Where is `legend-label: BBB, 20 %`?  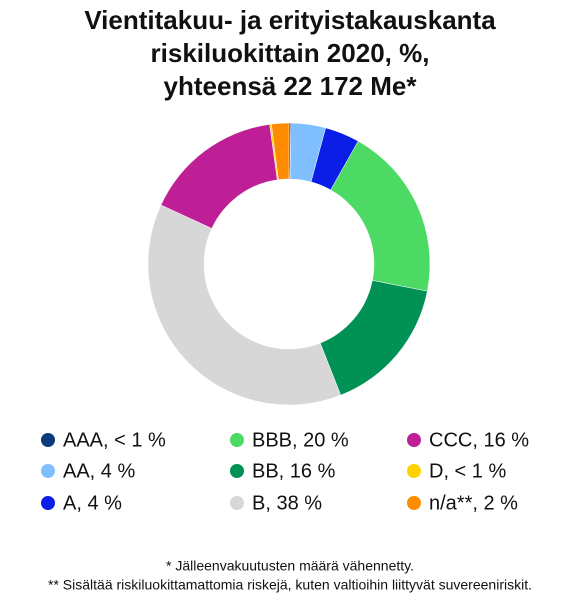 legend-label: BBB, 20 % is located at coordinates (300, 440).